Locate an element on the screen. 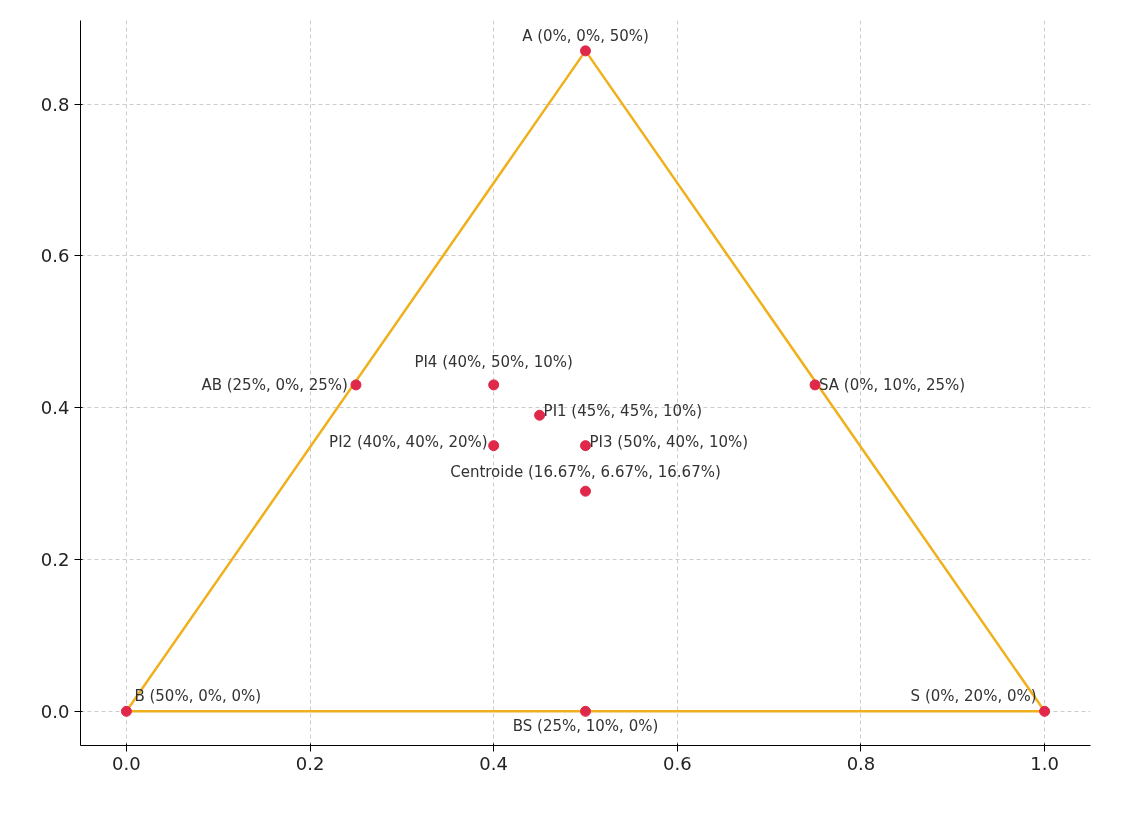  y-tick-label: 0.0 is located at coordinates (55, 711).